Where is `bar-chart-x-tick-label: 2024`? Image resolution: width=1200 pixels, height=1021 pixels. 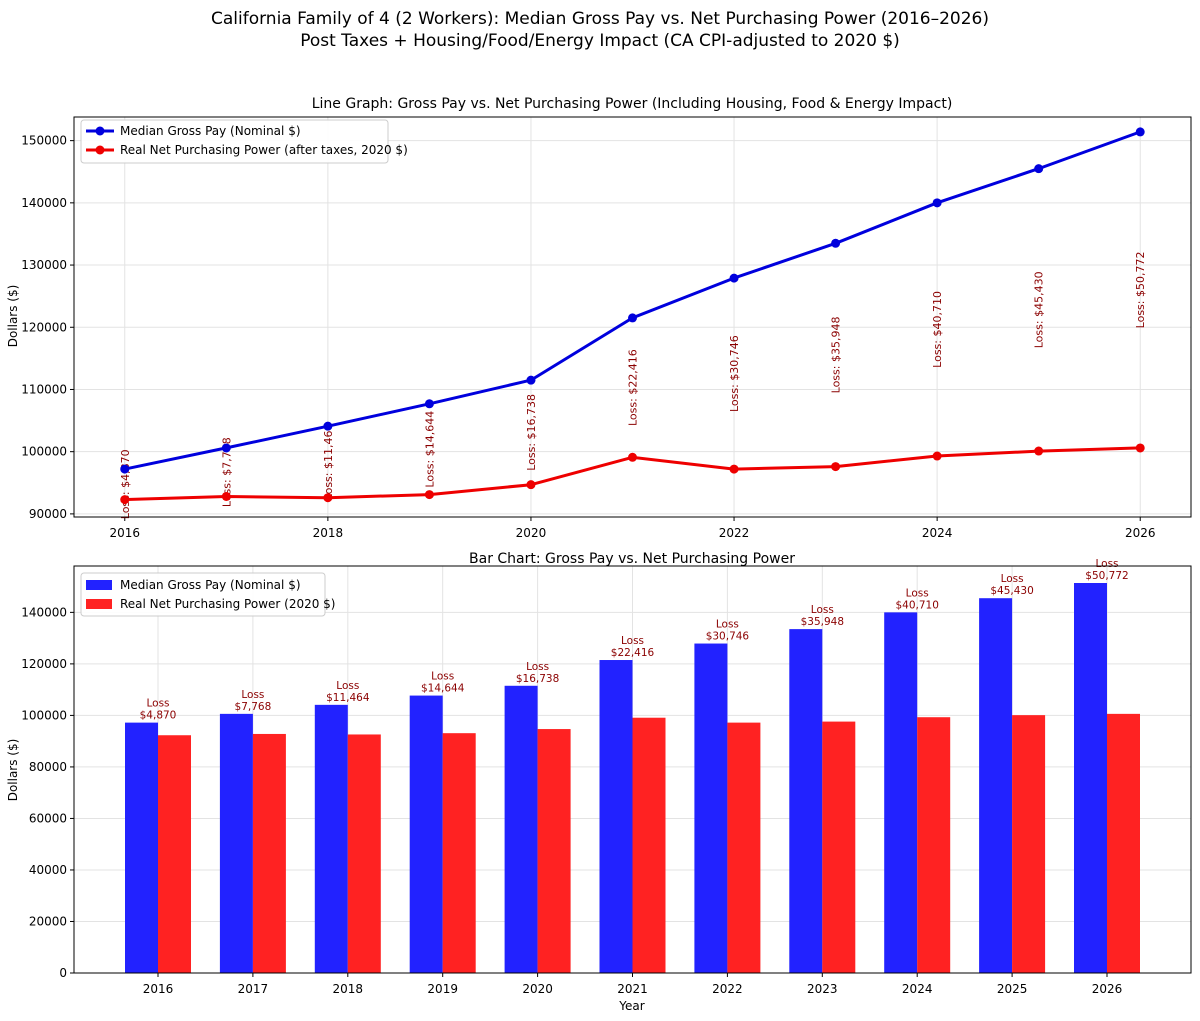
bar-chart-x-tick-label: 2024 is located at coordinates (917, 989).